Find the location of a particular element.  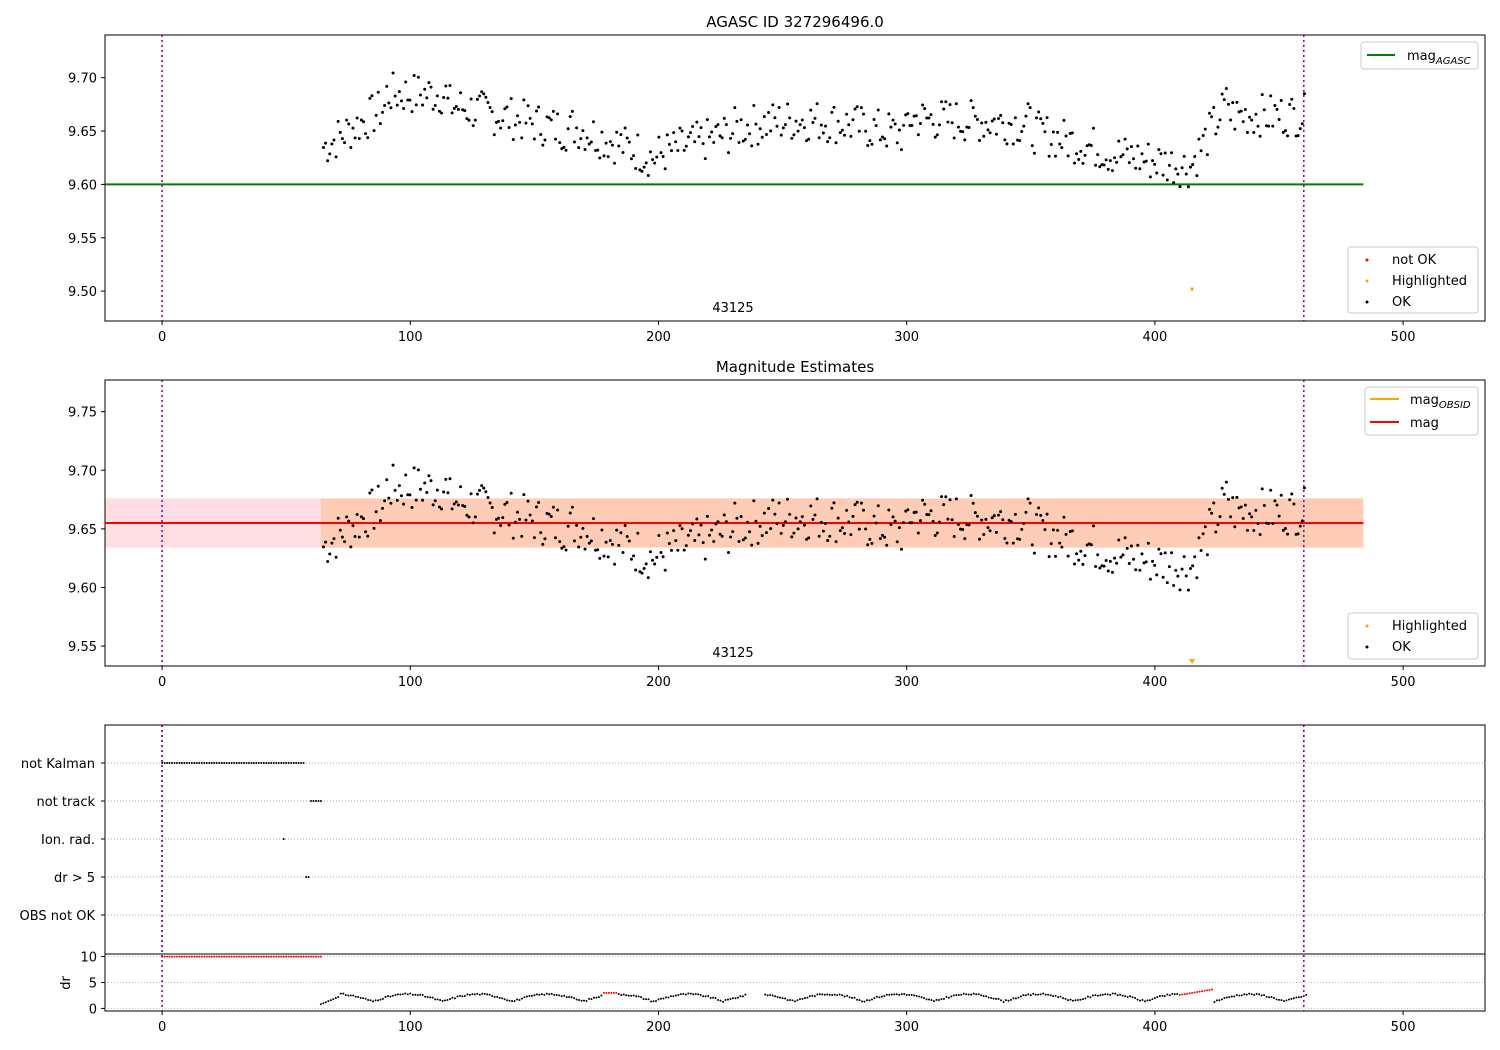

x-tick-label: 0 is located at coordinates (162, 682).